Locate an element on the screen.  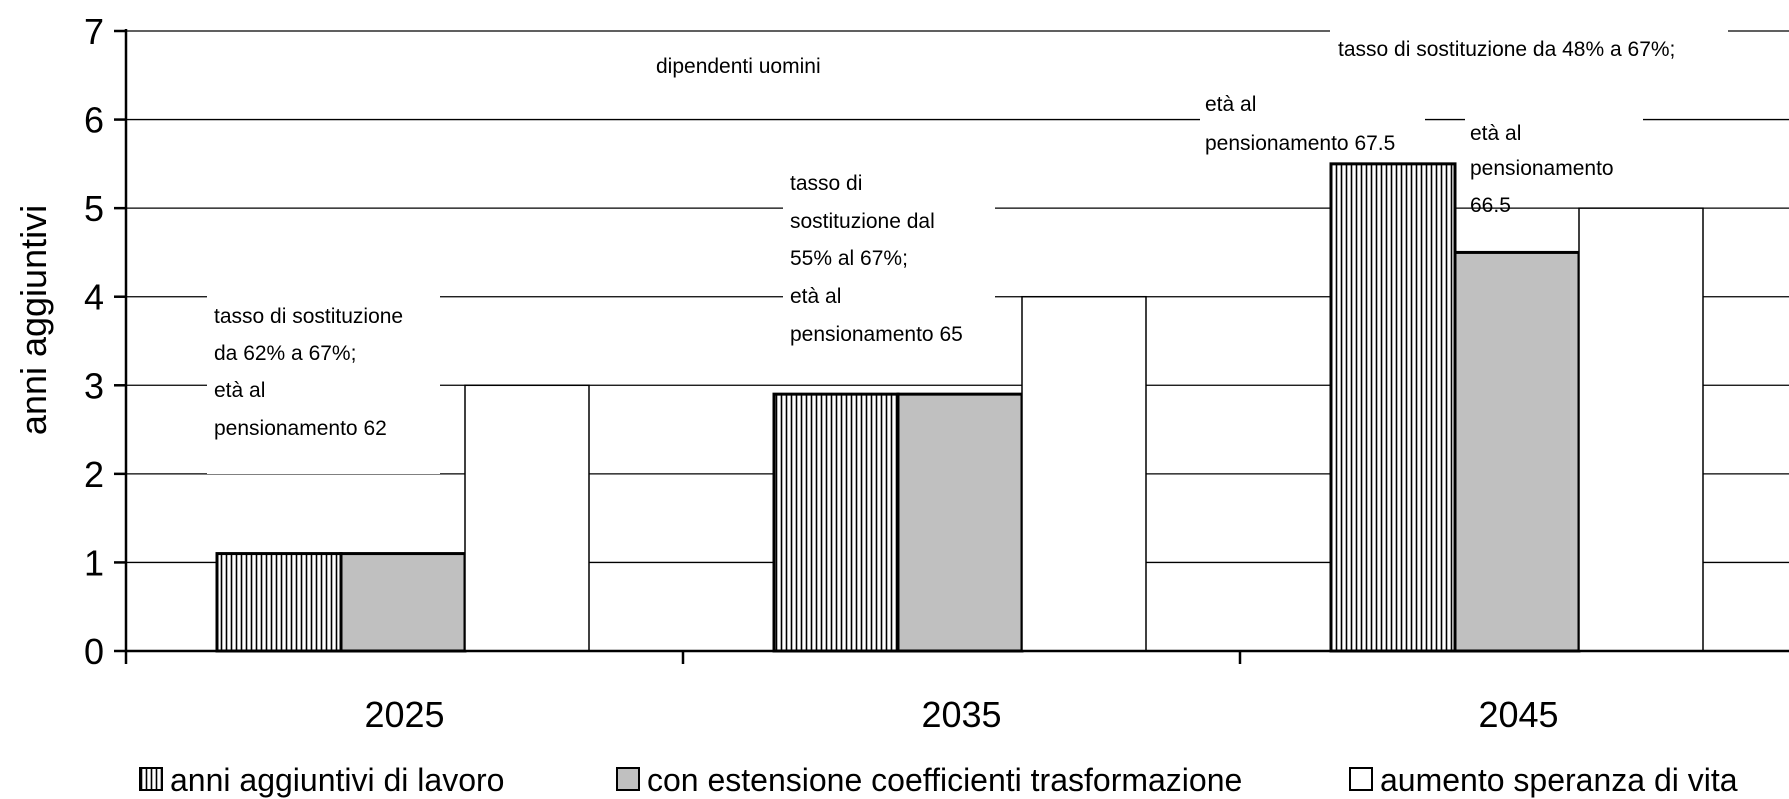
y-axis-label: anni aggiuntivi is located at coordinates (33, 320).